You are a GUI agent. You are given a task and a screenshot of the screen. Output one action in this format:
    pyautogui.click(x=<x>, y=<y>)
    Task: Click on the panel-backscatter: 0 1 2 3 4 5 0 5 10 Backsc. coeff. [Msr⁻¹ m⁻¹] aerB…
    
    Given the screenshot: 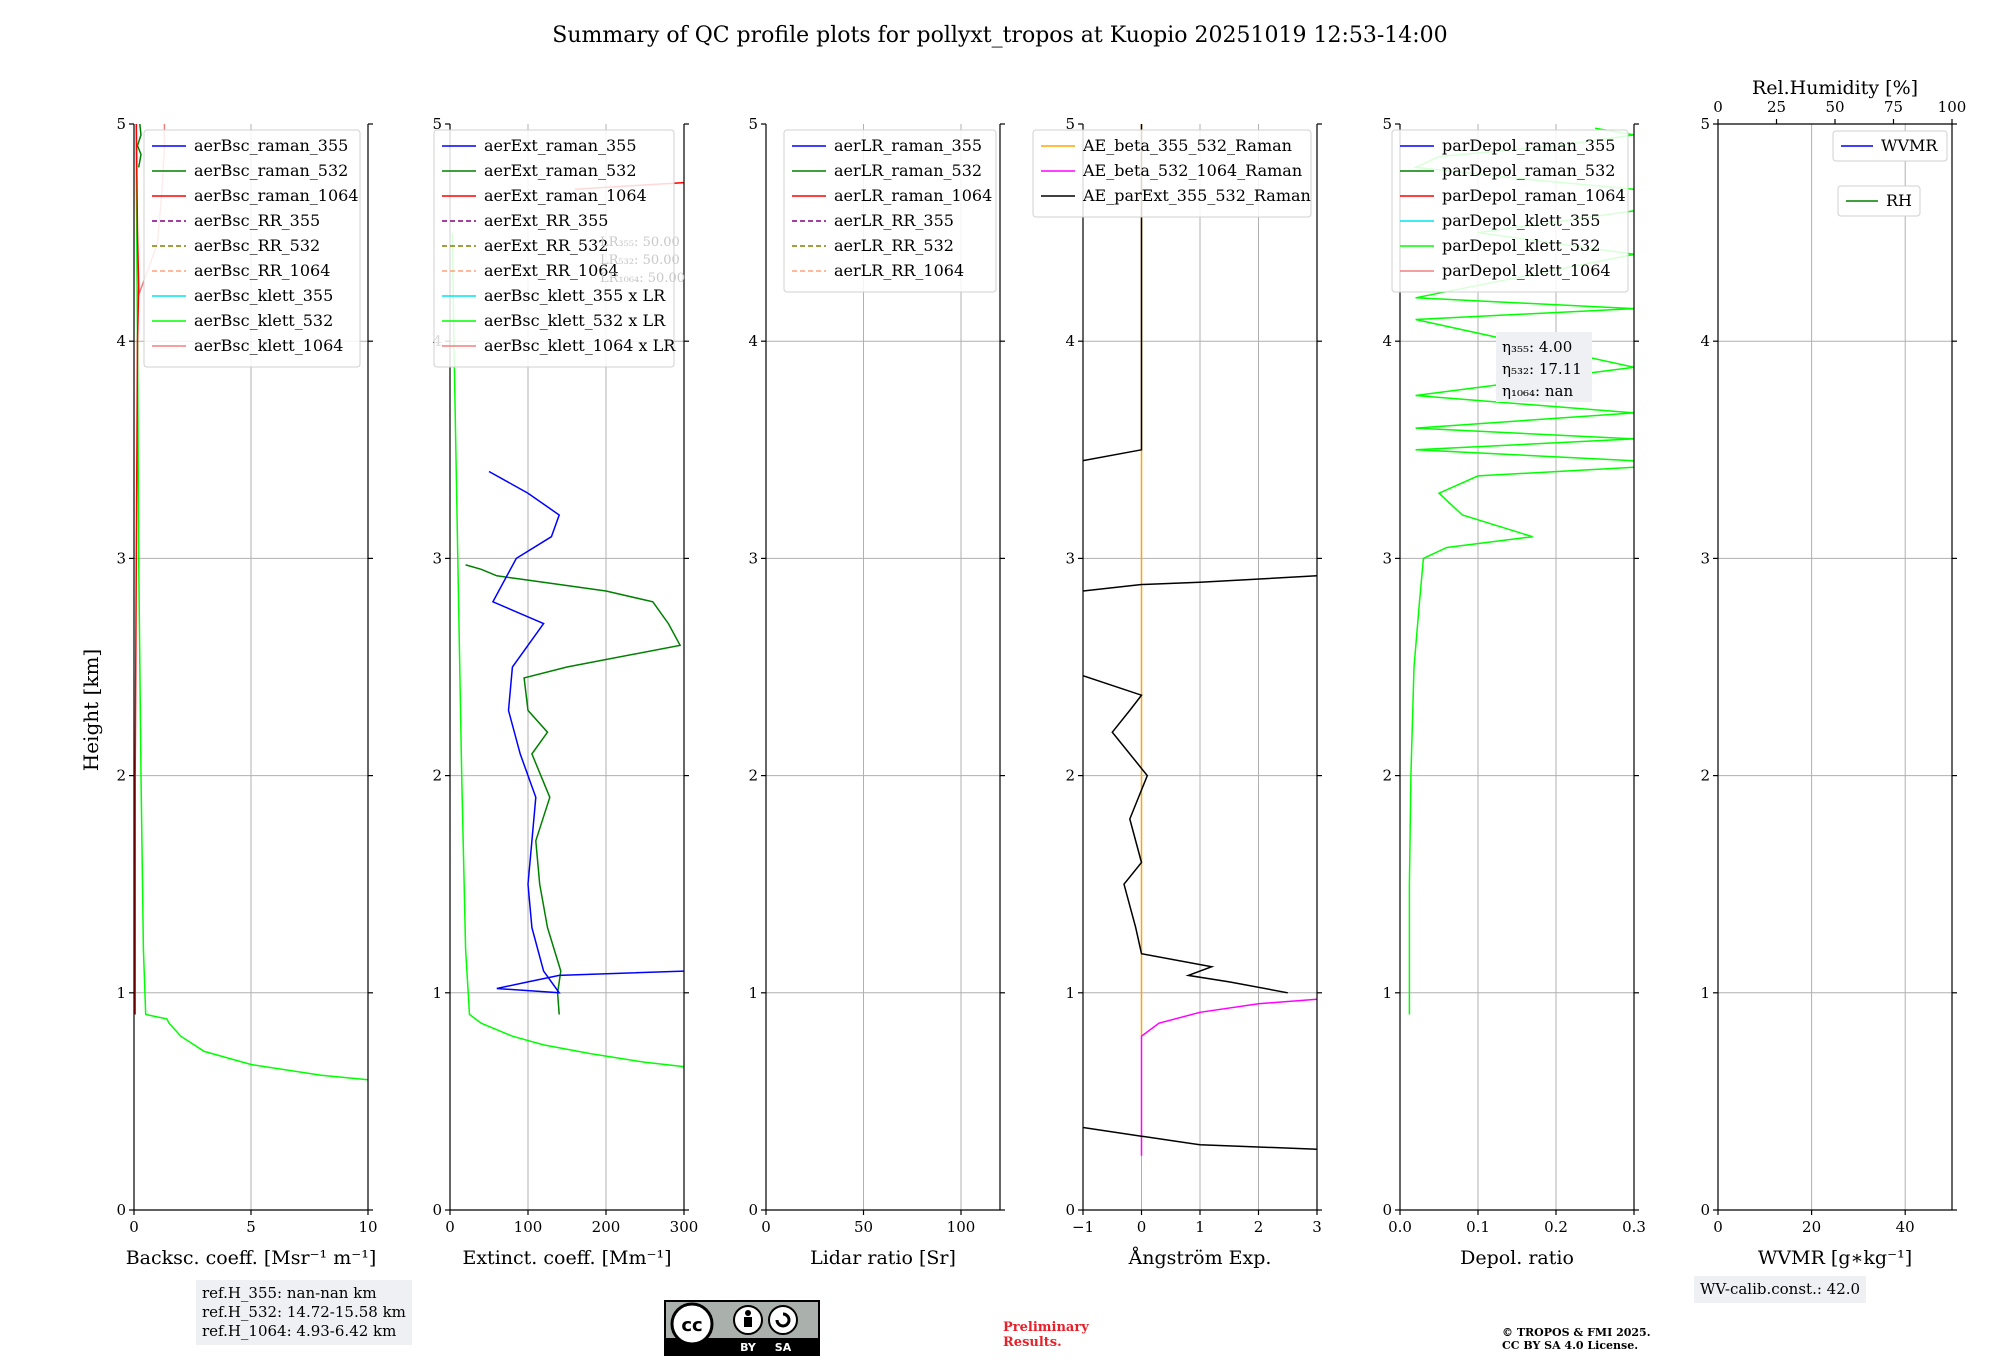 What is the action you would take?
    pyautogui.click(x=246, y=692)
    